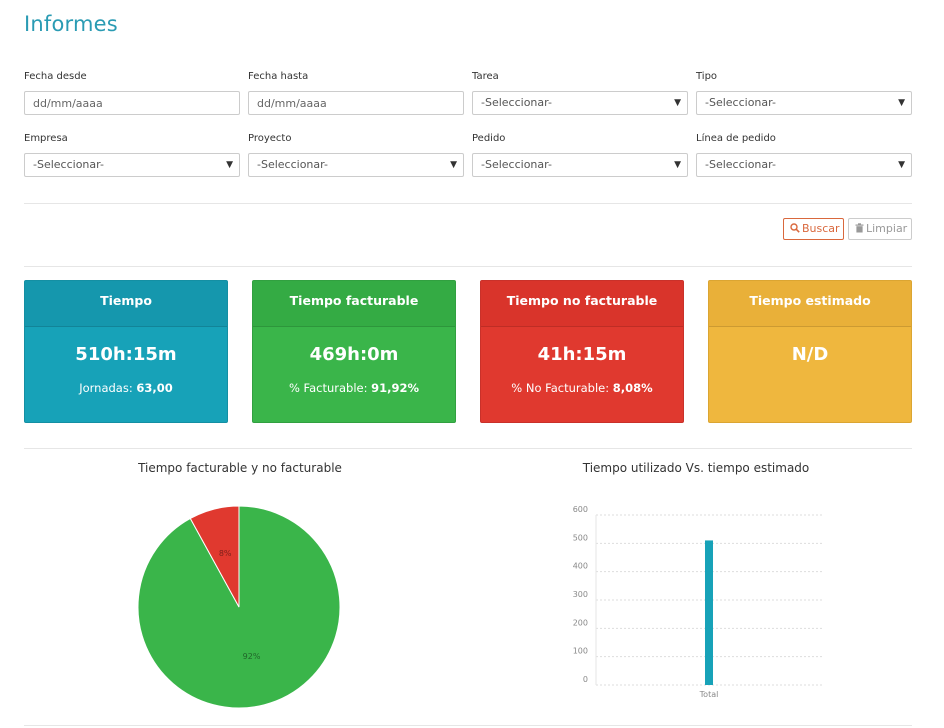 The image size is (944, 728). Describe the element at coordinates (810, 304) in the screenshot. I see `card-estimado-title: Tiempo estimado` at that location.